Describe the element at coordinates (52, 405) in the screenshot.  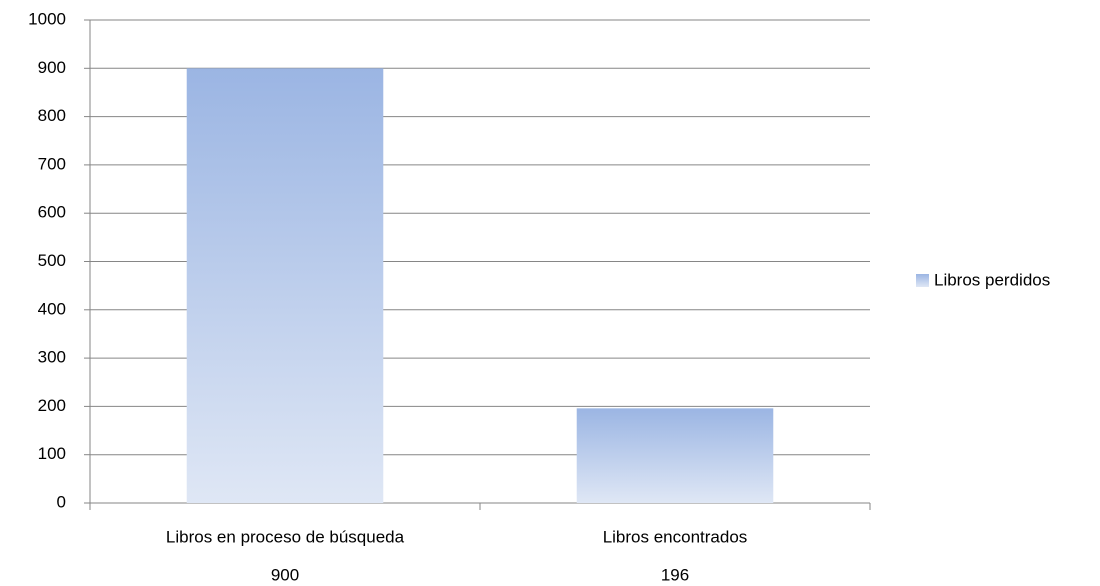
I see `y-tick-label: 200` at that location.